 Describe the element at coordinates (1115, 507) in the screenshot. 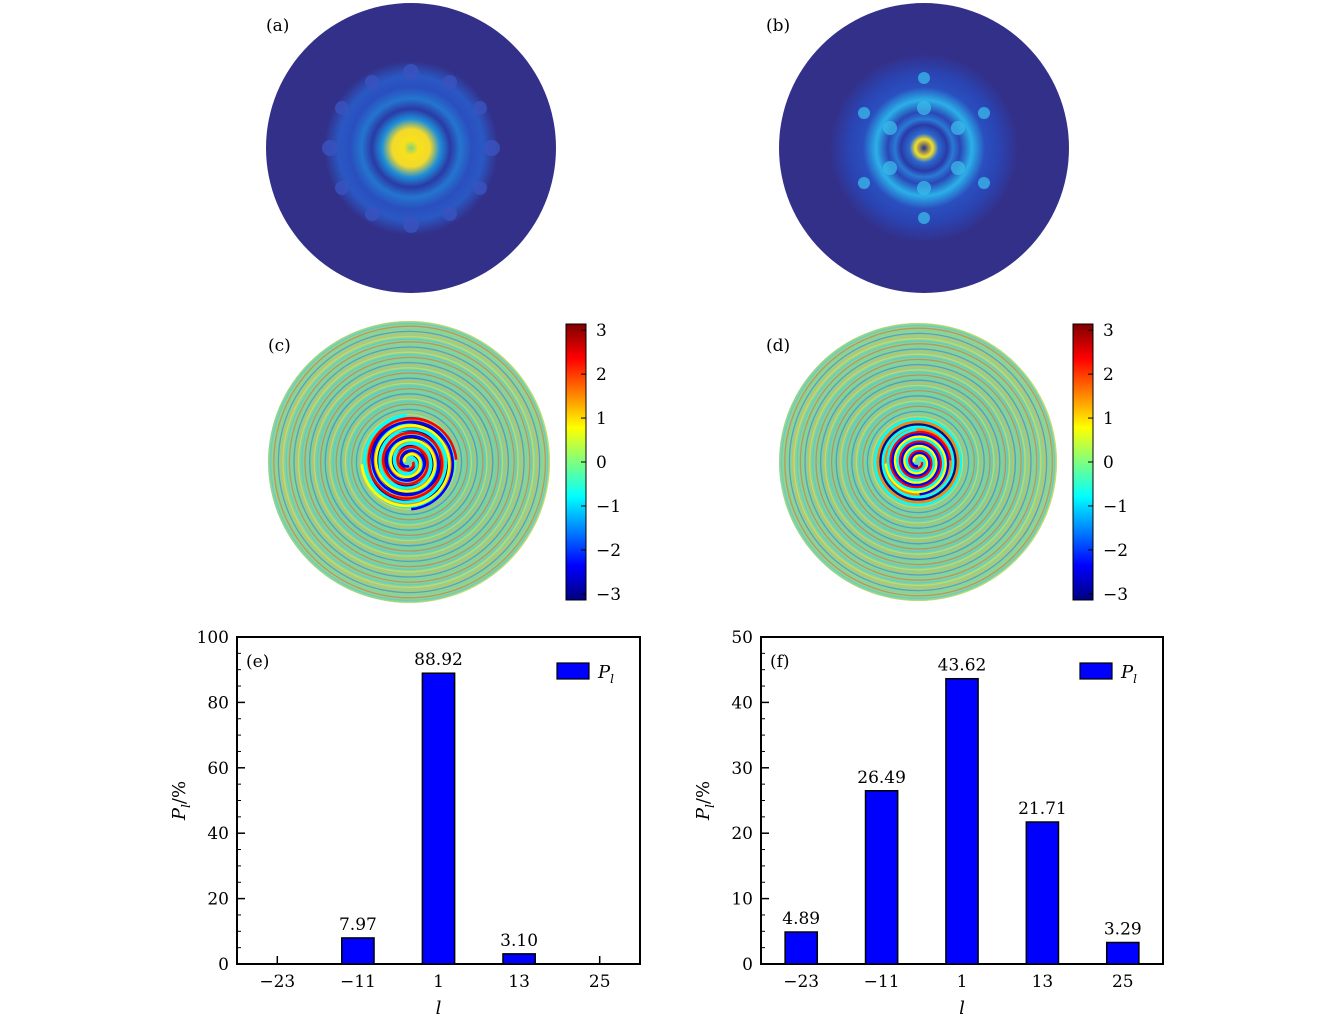

I see `colorbar-tick-label: −1` at that location.